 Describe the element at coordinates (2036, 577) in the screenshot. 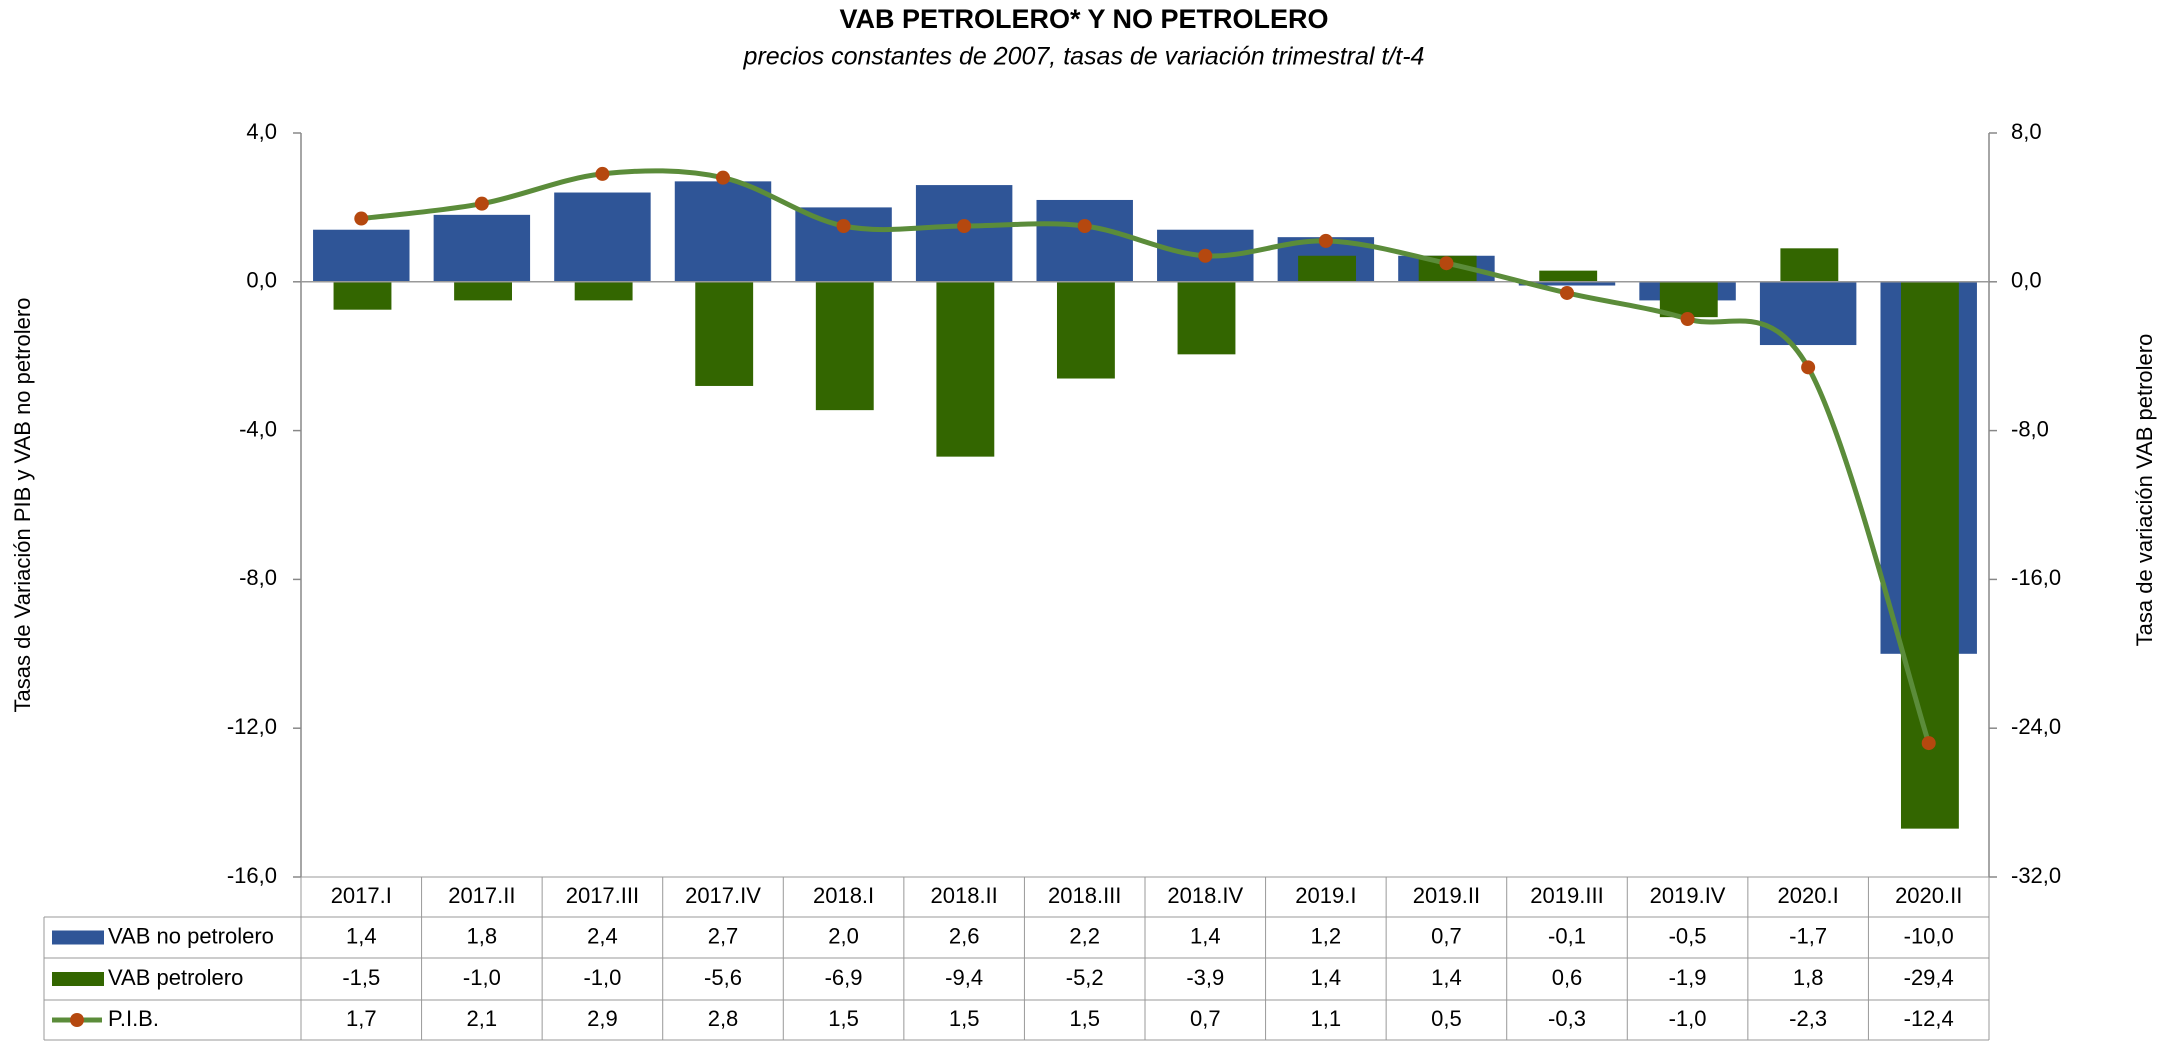

I see `y2-tick-label: -16,0` at that location.